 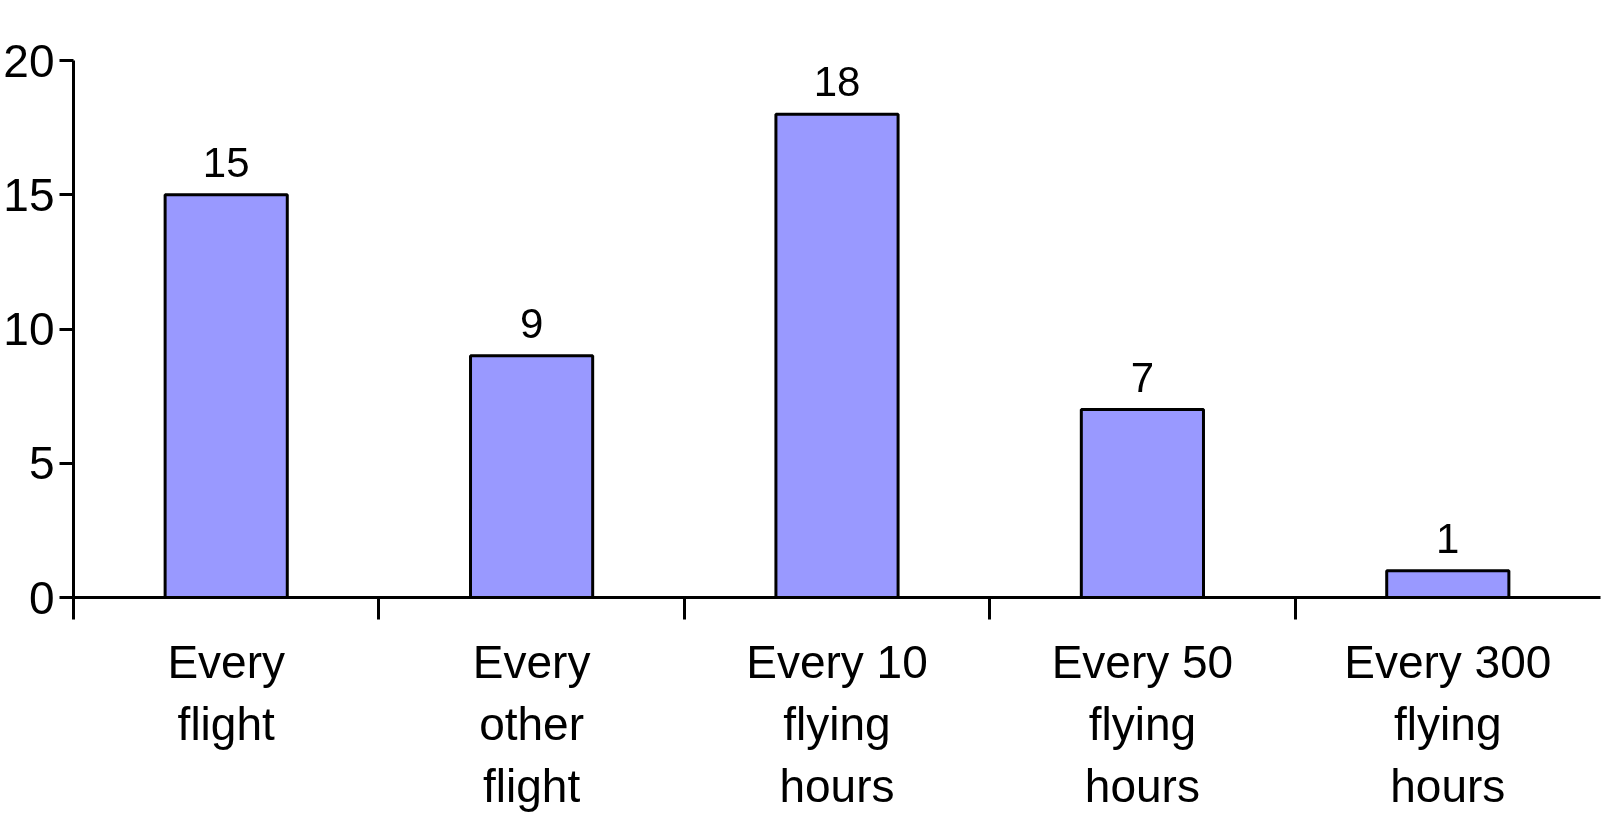 I want to click on x-tick-label: Every 10 flying hours, so click(x=837, y=724).